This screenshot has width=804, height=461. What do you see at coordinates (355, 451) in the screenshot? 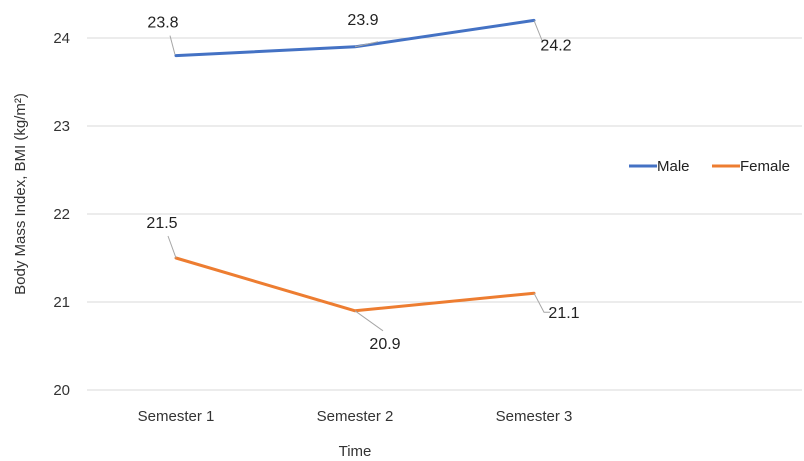
I see `x-axis-title: Time` at bounding box center [355, 451].